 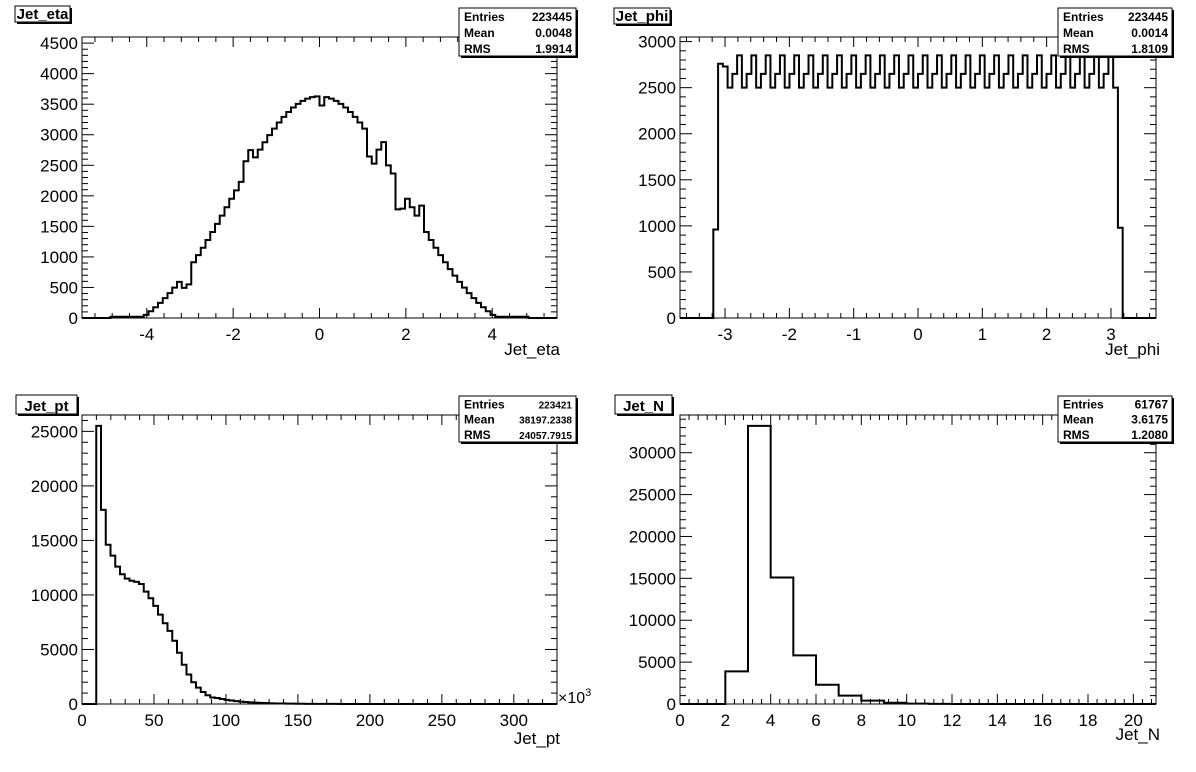 What do you see at coordinates (724, 334) in the screenshot?
I see `x-tick-label: -3` at bounding box center [724, 334].